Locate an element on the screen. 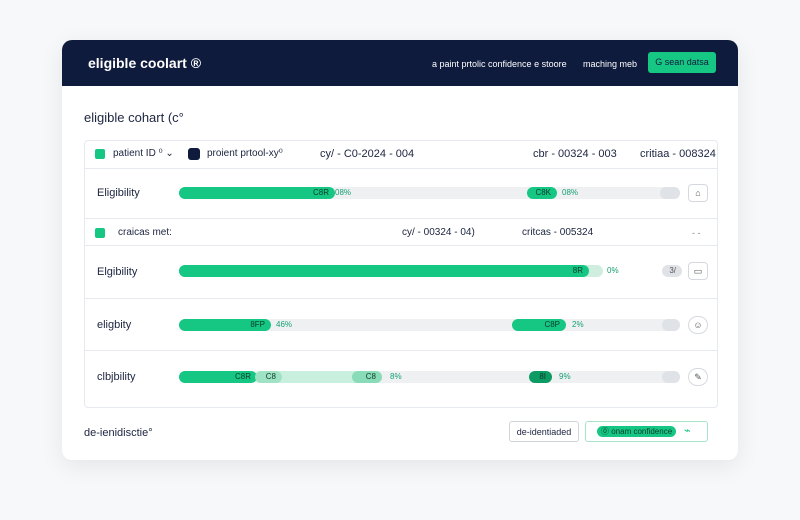  icon-button: ⌂ is located at coordinates (698, 193).